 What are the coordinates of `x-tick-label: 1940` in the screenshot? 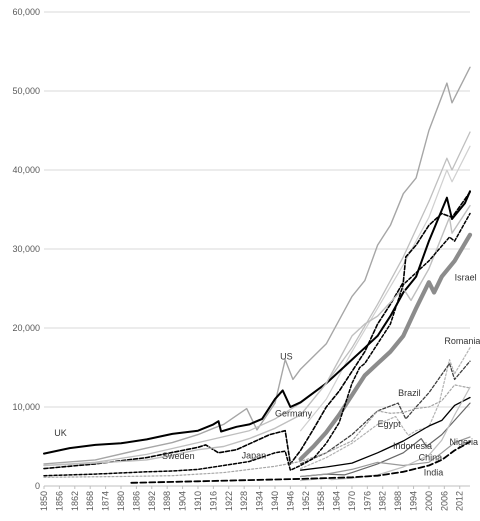 It's located at (275, 501).